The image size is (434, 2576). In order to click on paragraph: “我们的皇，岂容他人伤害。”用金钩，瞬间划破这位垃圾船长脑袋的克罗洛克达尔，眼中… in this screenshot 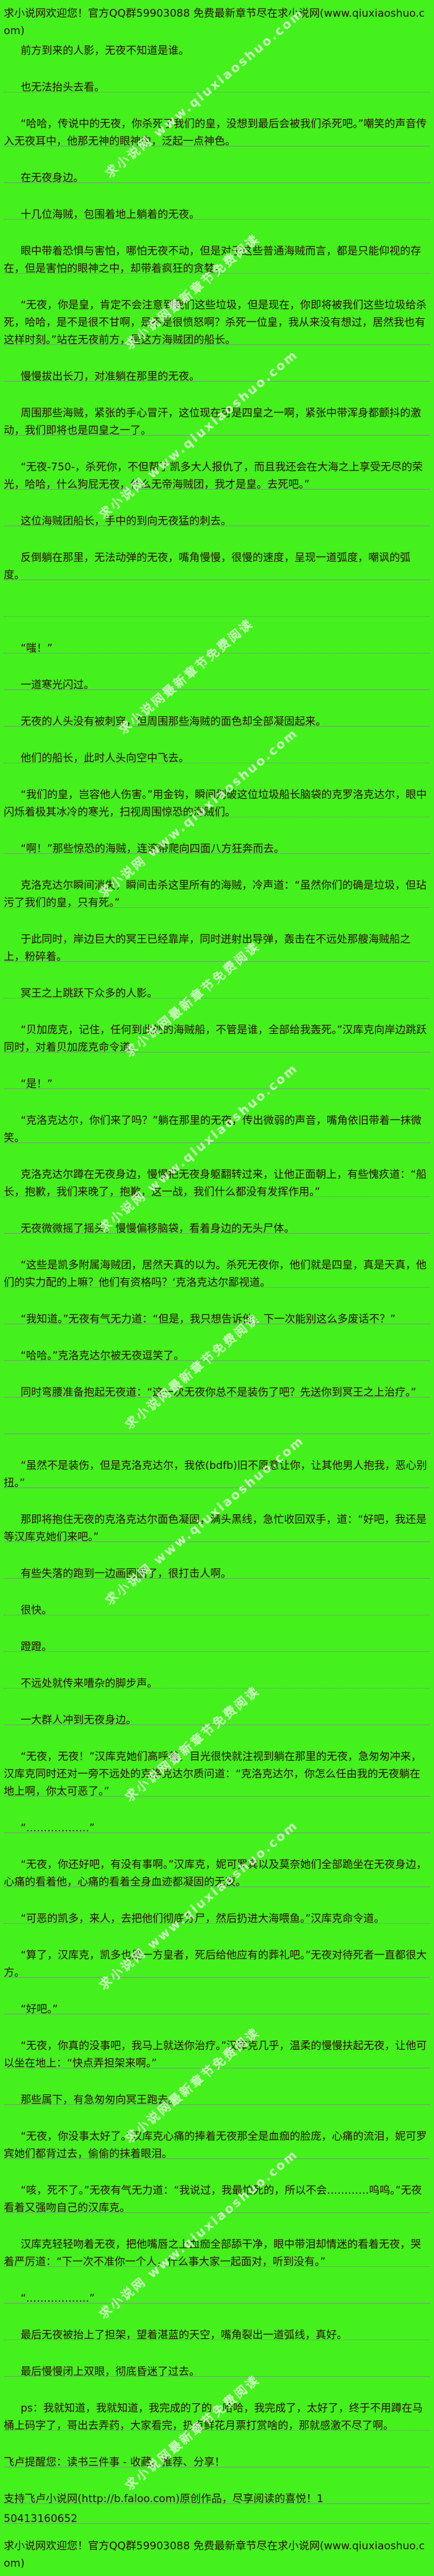, I will do `click(217, 804)`.